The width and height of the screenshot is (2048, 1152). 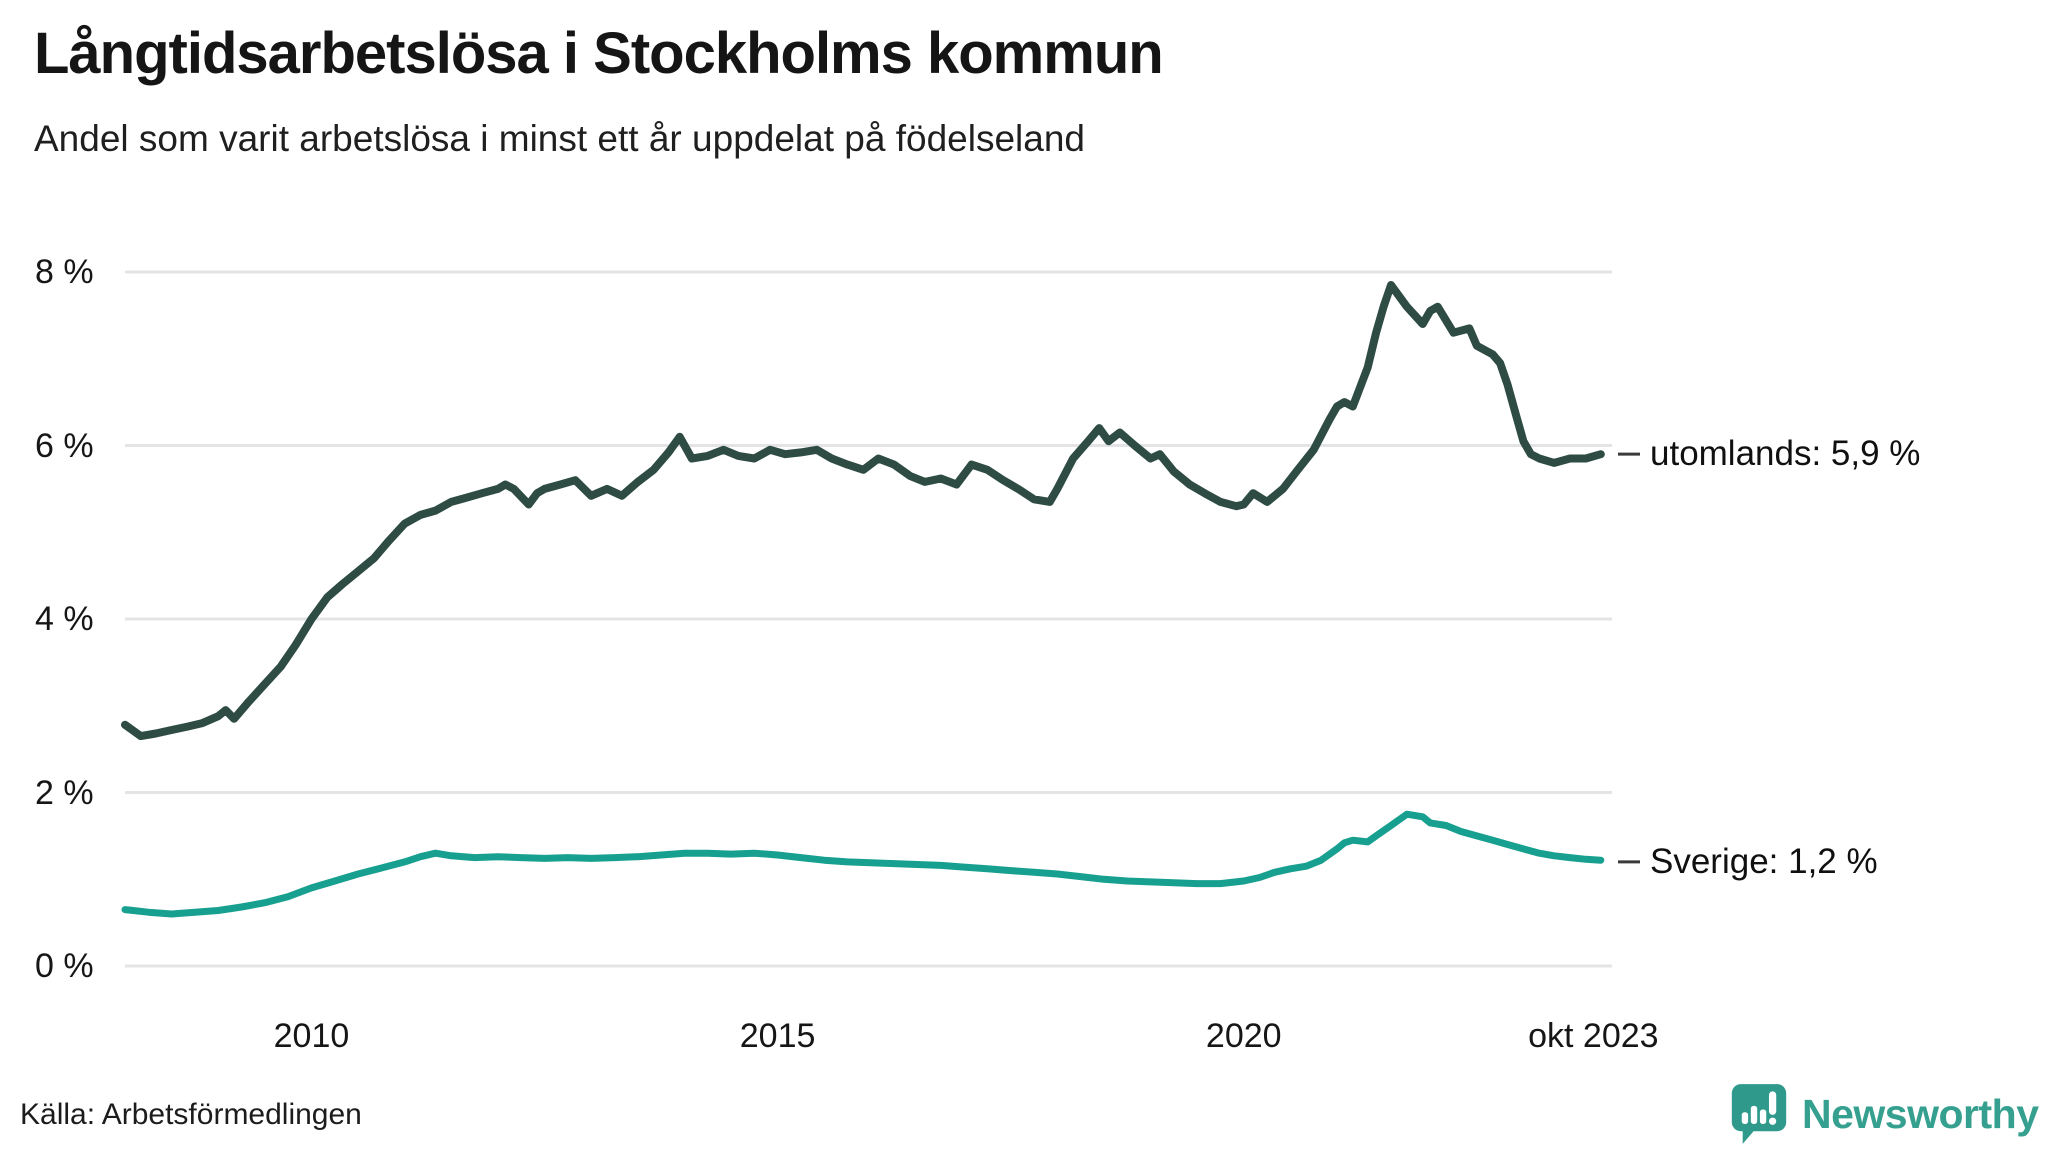 What do you see at coordinates (64, 792) in the screenshot?
I see `y-tick-label: 2 %` at bounding box center [64, 792].